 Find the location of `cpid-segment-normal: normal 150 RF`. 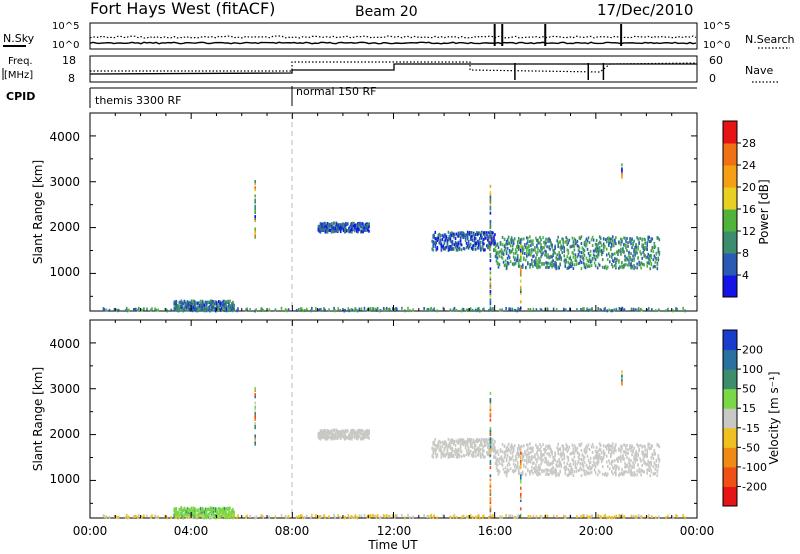

cpid-segment-normal: normal 150 RF is located at coordinates (336, 91).